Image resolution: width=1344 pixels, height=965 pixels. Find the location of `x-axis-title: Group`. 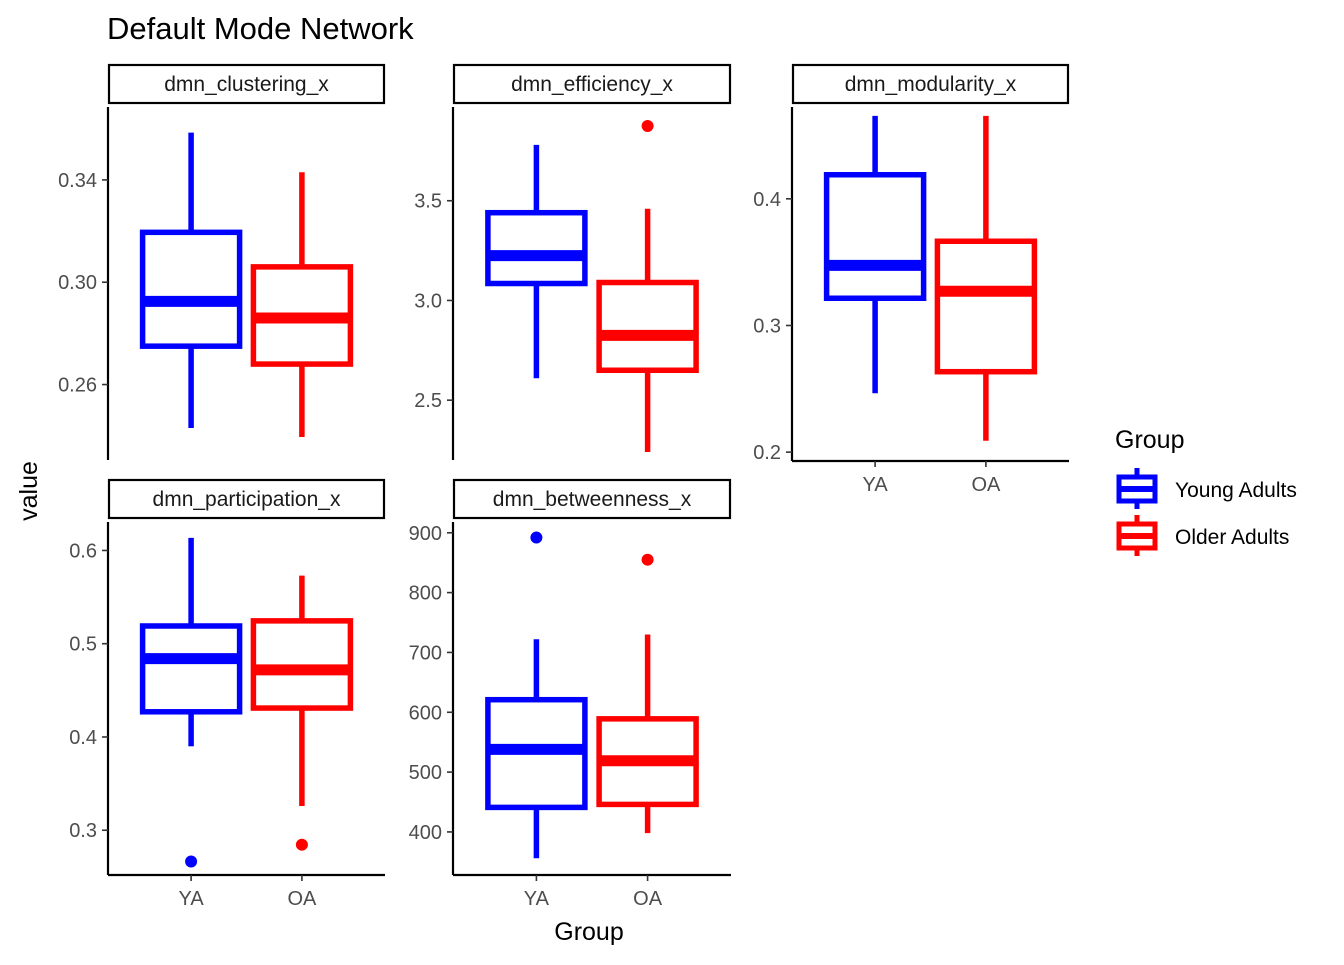

x-axis-title: Group is located at coordinates (588, 932).